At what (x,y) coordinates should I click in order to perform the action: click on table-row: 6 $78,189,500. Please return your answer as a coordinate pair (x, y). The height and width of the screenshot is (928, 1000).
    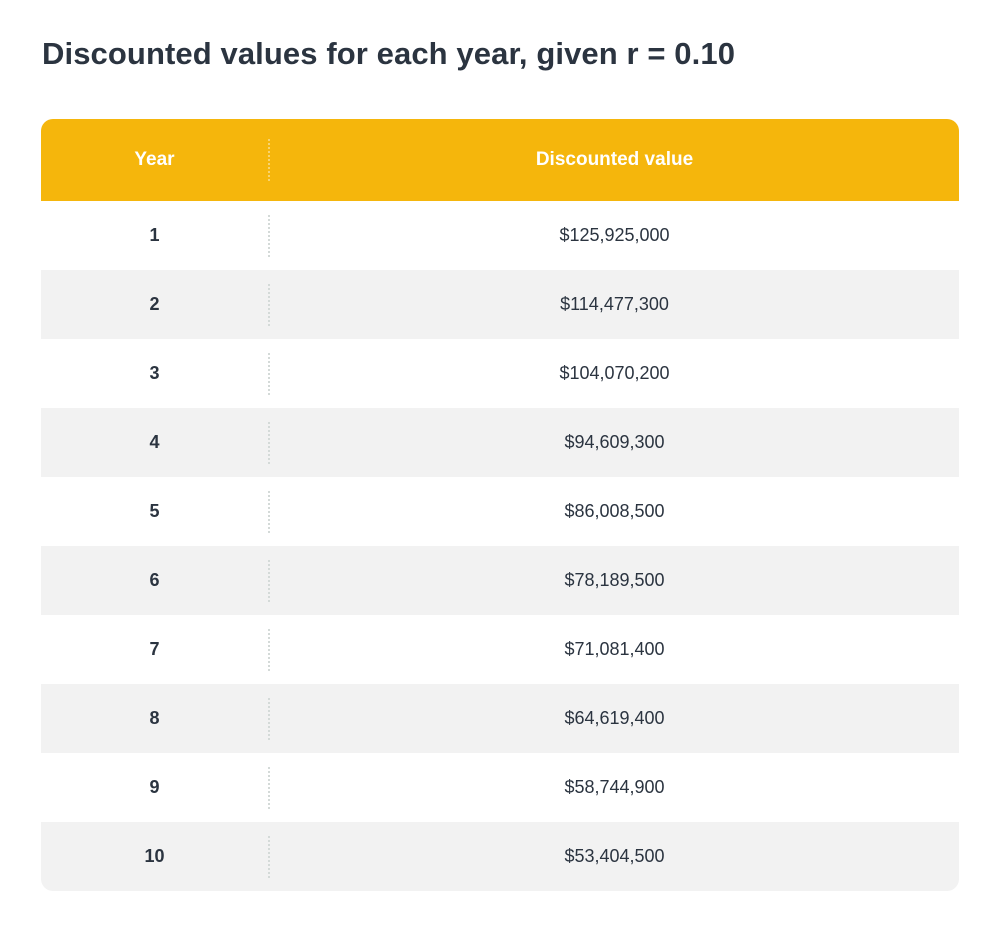
    Looking at the image, I should click on (500, 580).